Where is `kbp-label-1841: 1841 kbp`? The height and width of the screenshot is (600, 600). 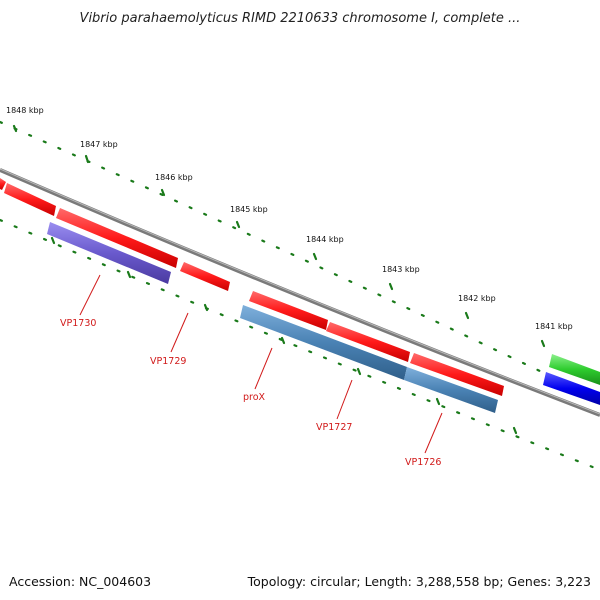 kbp-label-1841: 1841 kbp is located at coordinates (554, 326).